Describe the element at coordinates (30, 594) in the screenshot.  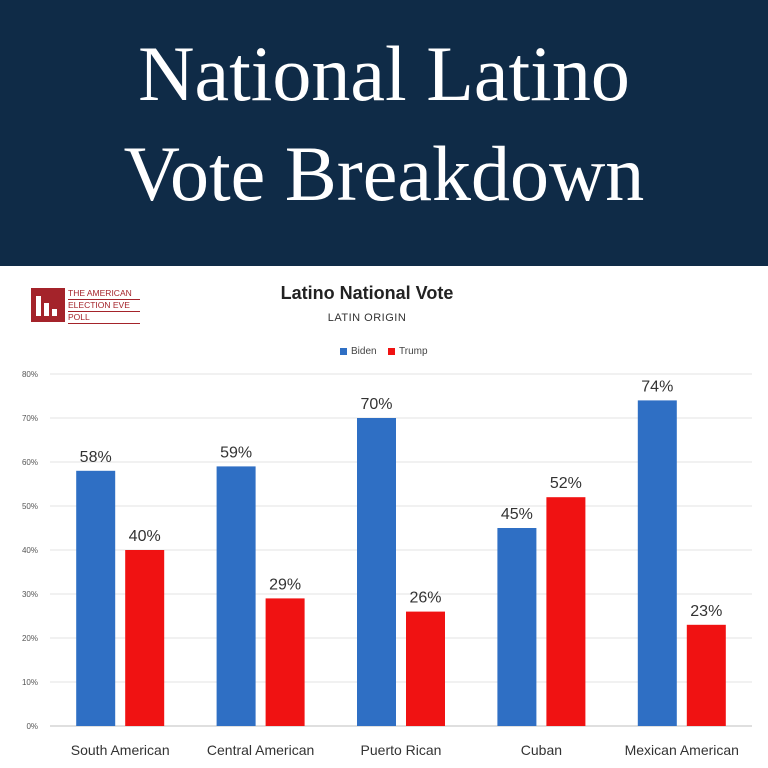
I see `y-tick-label: 30%` at that location.